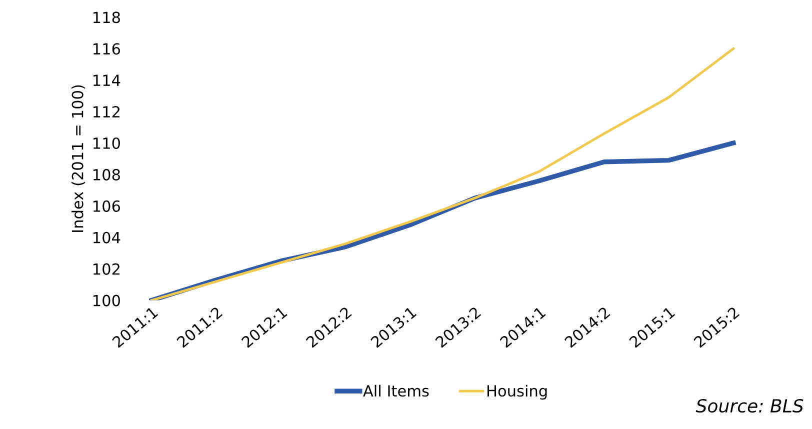 Image resolution: width=812 pixels, height=429 pixels. What do you see at coordinates (517, 392) in the screenshot?
I see `legend-label: Housing` at bounding box center [517, 392].